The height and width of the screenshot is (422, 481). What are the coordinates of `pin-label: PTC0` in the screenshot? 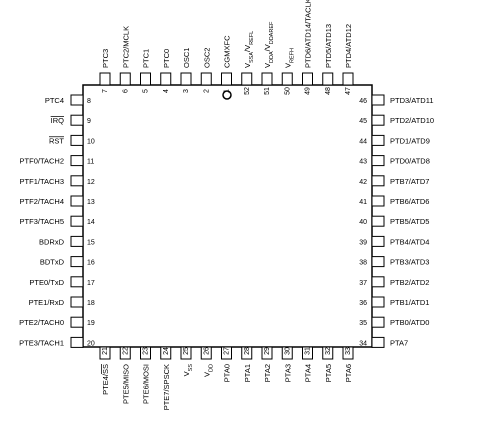 It's located at (166, 58).